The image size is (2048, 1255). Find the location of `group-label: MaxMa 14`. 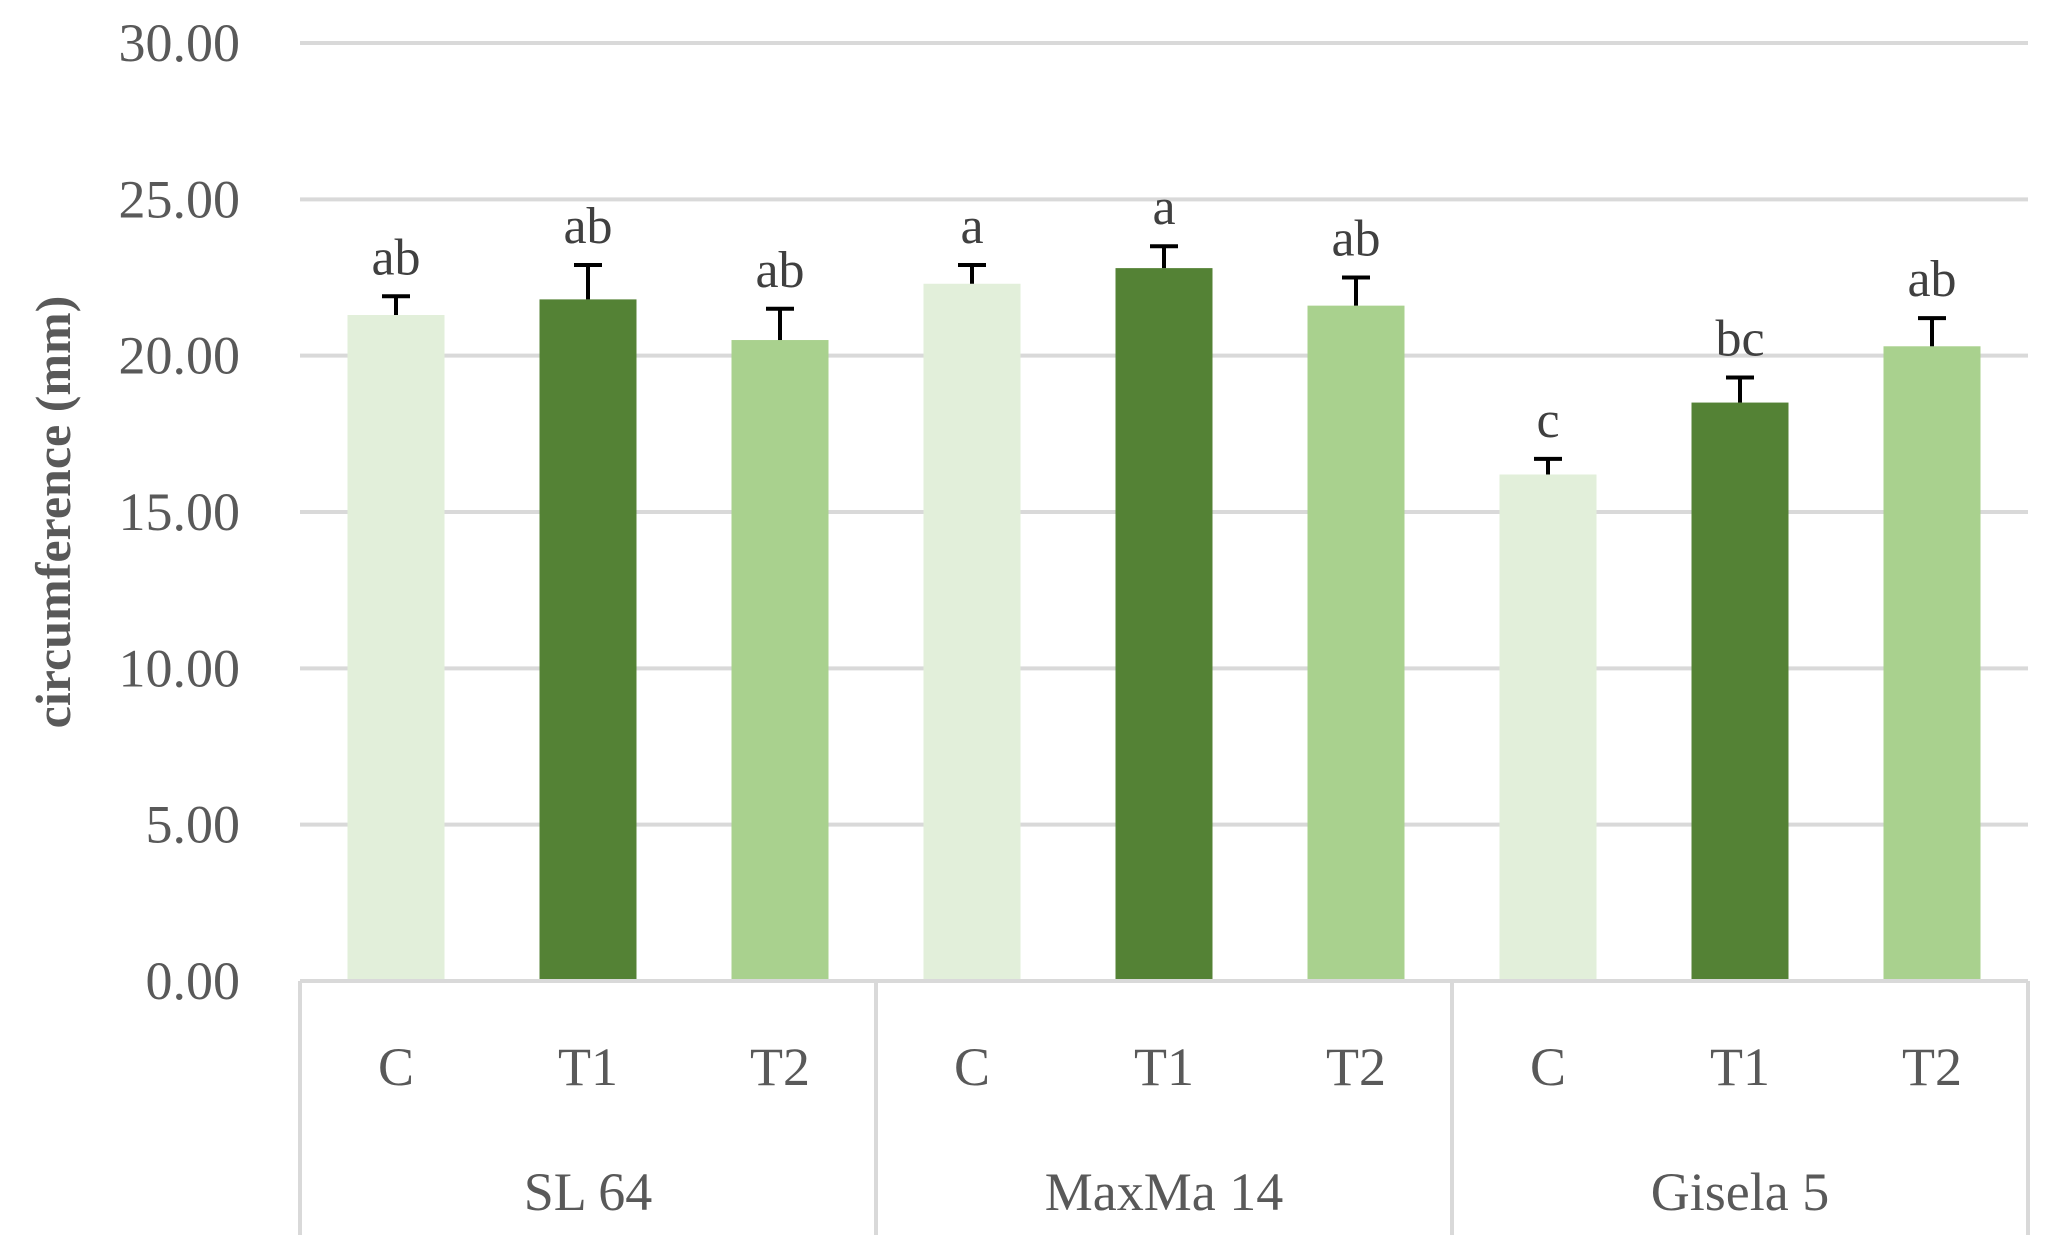

group-label: MaxMa 14 is located at coordinates (1164, 1192).